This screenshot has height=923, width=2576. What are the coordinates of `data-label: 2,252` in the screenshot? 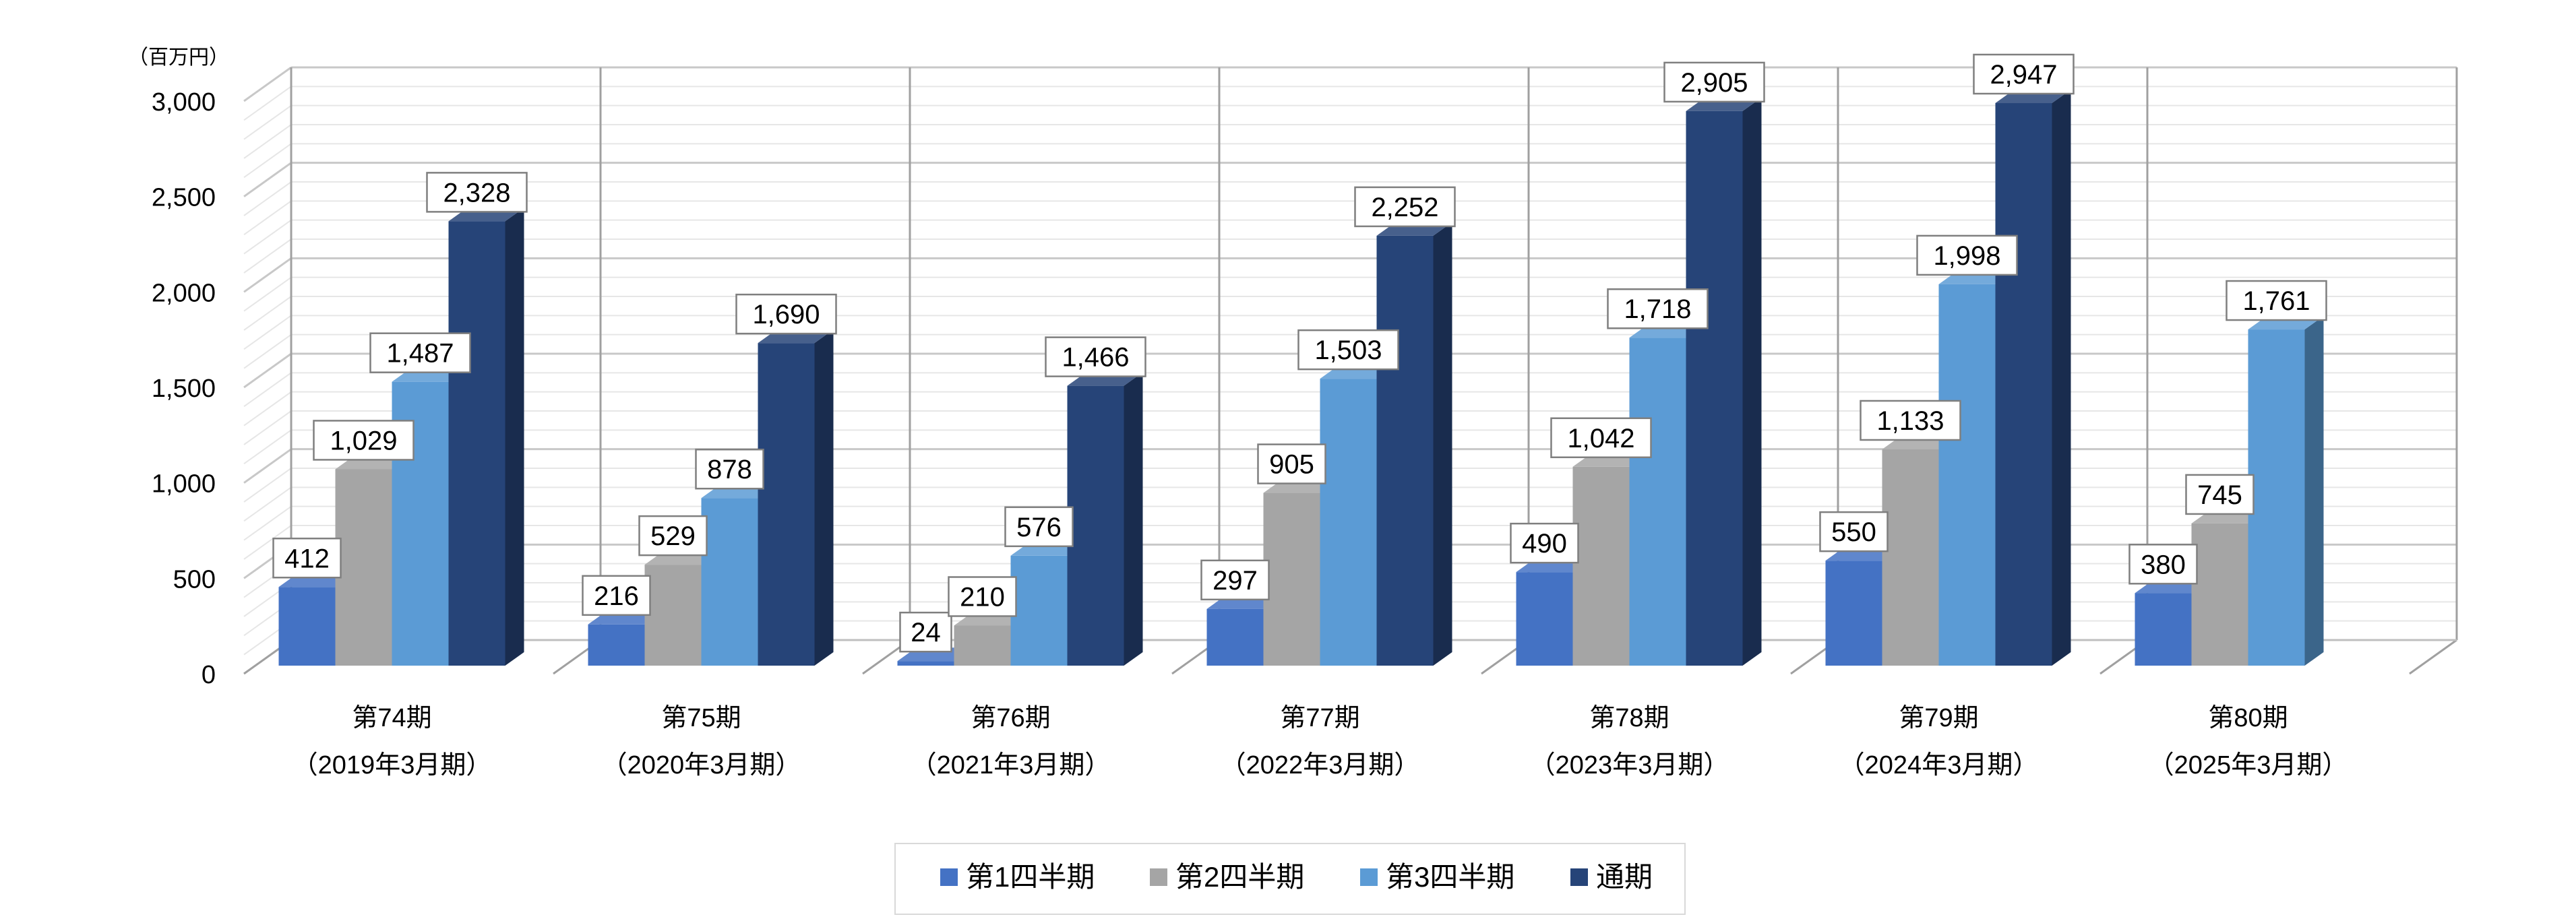 It's located at (1405, 207).